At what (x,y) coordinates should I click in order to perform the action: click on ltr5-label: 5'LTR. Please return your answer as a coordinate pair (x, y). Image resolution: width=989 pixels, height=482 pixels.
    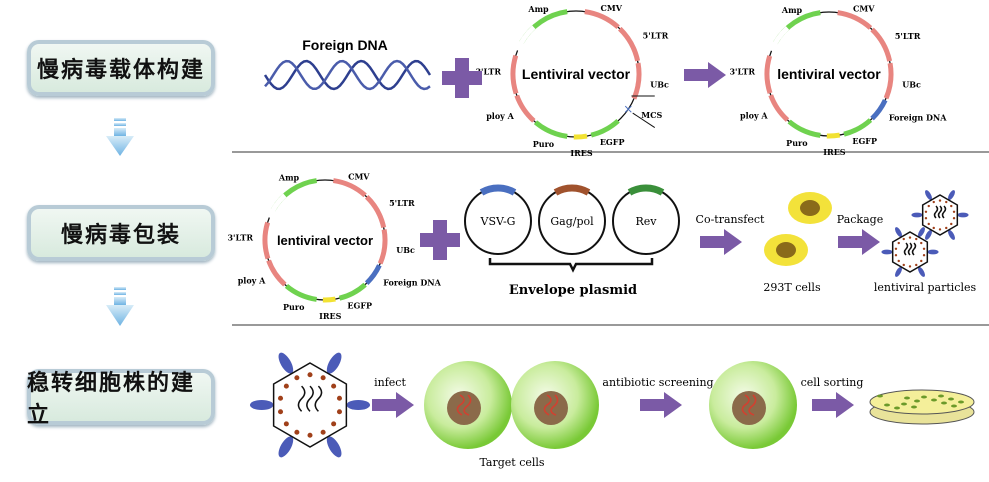
    Looking at the image, I should click on (908, 36).